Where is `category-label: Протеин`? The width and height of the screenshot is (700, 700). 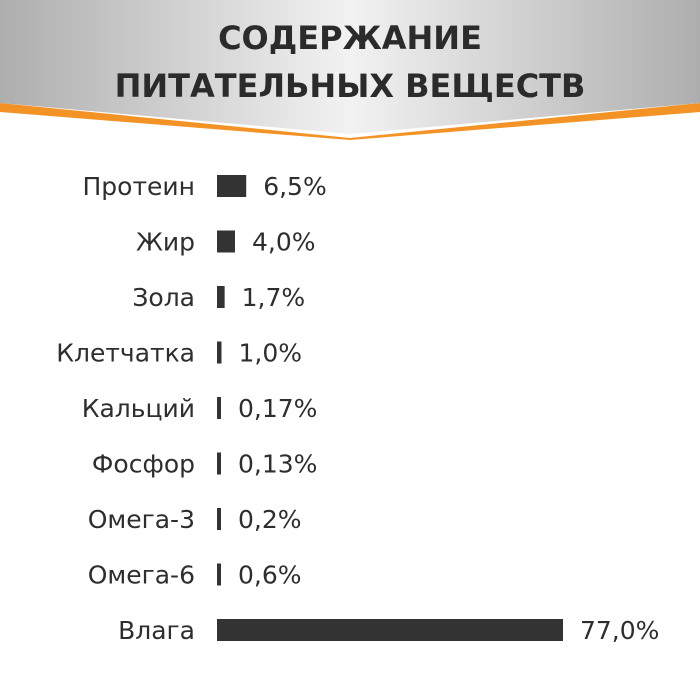
category-label: Протеин is located at coordinates (139, 186).